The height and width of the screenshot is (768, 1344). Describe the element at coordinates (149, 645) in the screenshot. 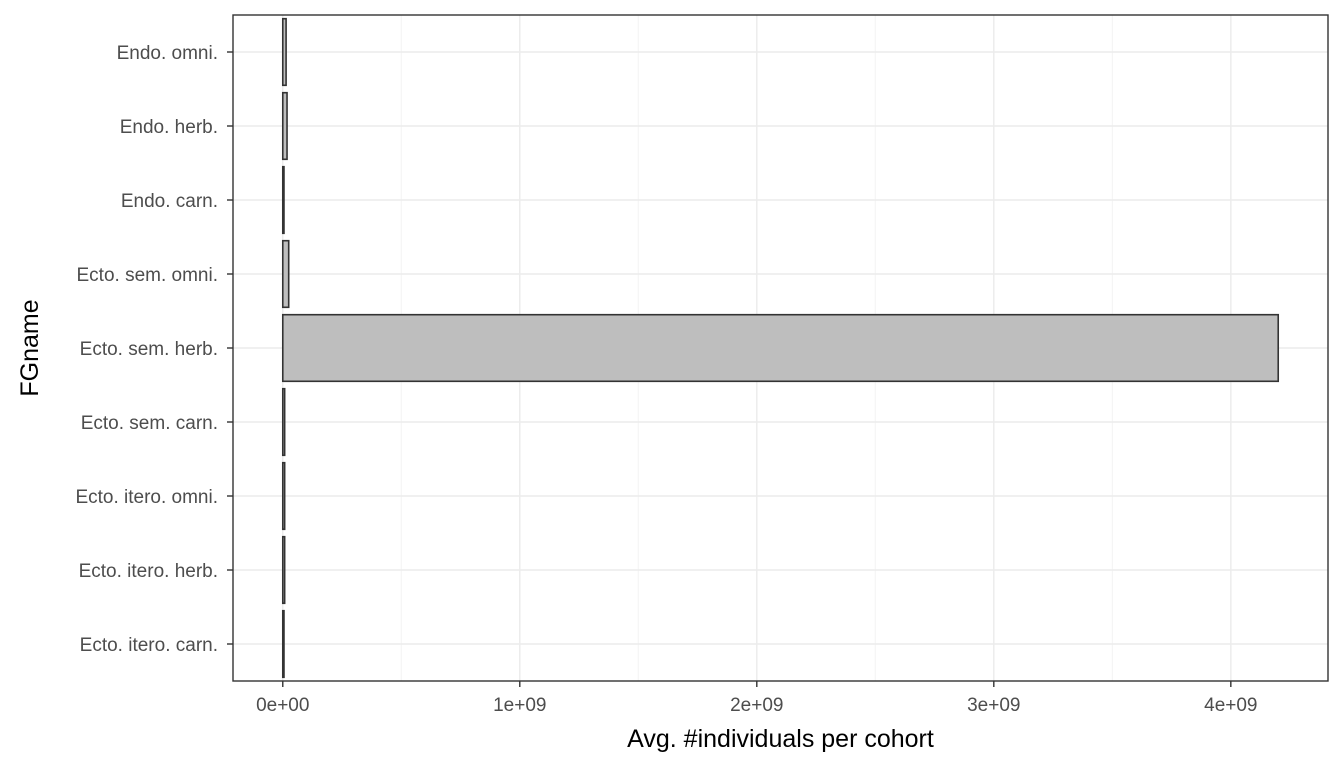

I see `y-tick-label: Ecto. itero. carn.` at that location.